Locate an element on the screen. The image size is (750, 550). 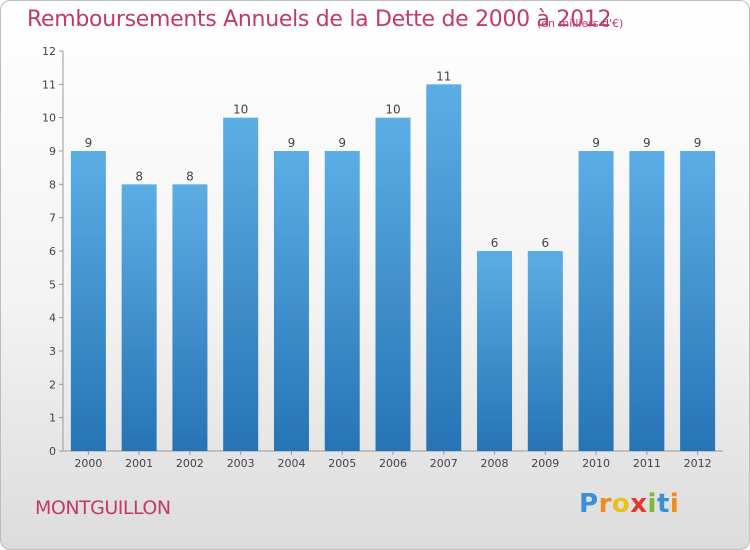
x-tick-label-2012: 2012 is located at coordinates (698, 463).